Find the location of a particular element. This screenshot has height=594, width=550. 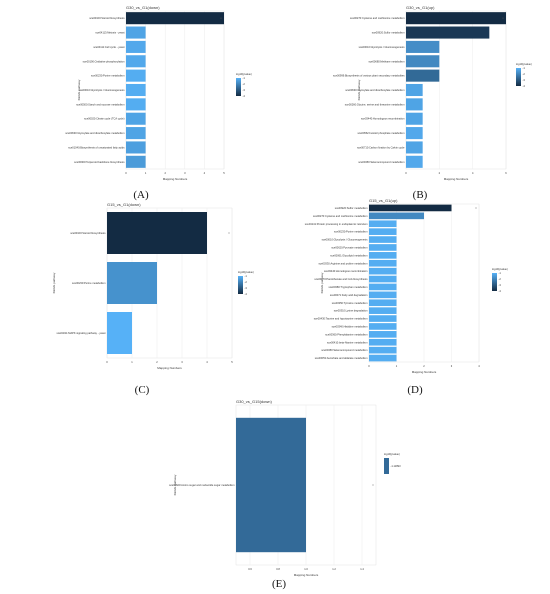

panel-c-letter: (C) is located at coordinates (142, 390).